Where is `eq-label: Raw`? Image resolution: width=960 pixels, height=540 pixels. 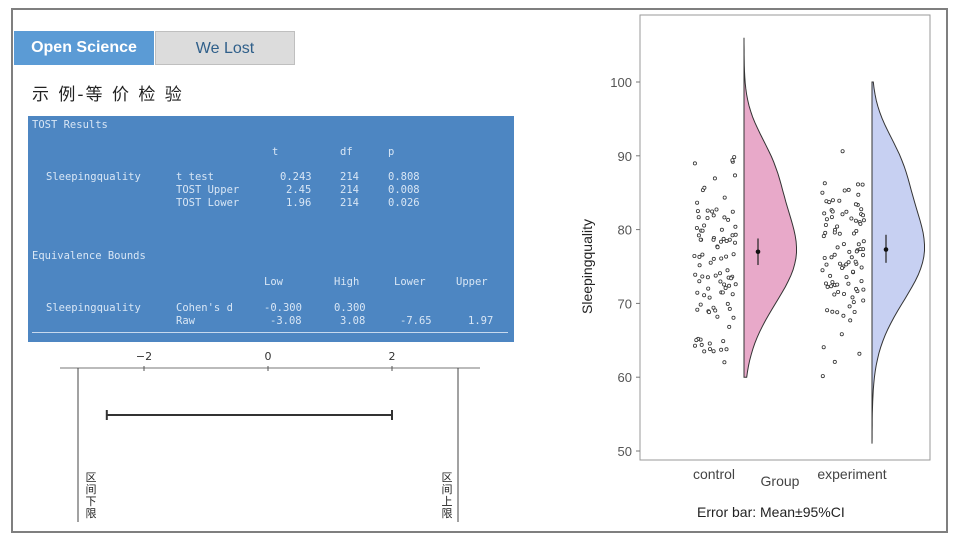
eq-label: Raw is located at coordinates (185, 321).